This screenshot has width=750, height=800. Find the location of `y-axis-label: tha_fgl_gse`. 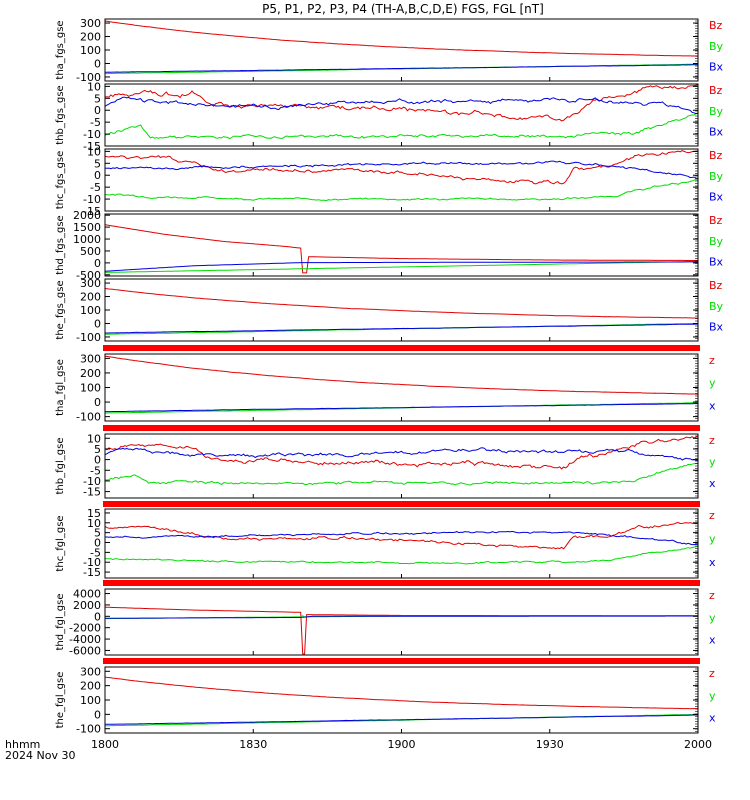

y-axis-label: tha_fgl_gse is located at coordinates (60, 387).